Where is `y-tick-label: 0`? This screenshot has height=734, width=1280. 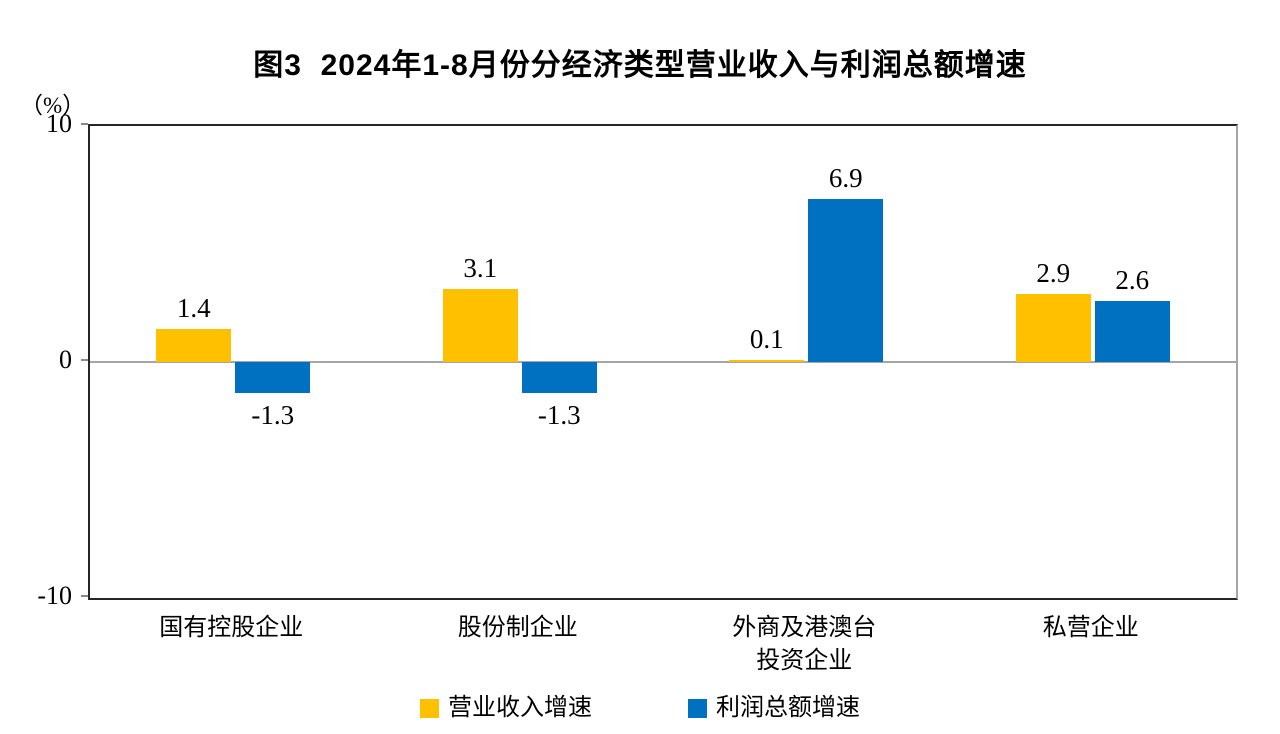 y-tick-label: 0 is located at coordinates (65, 359).